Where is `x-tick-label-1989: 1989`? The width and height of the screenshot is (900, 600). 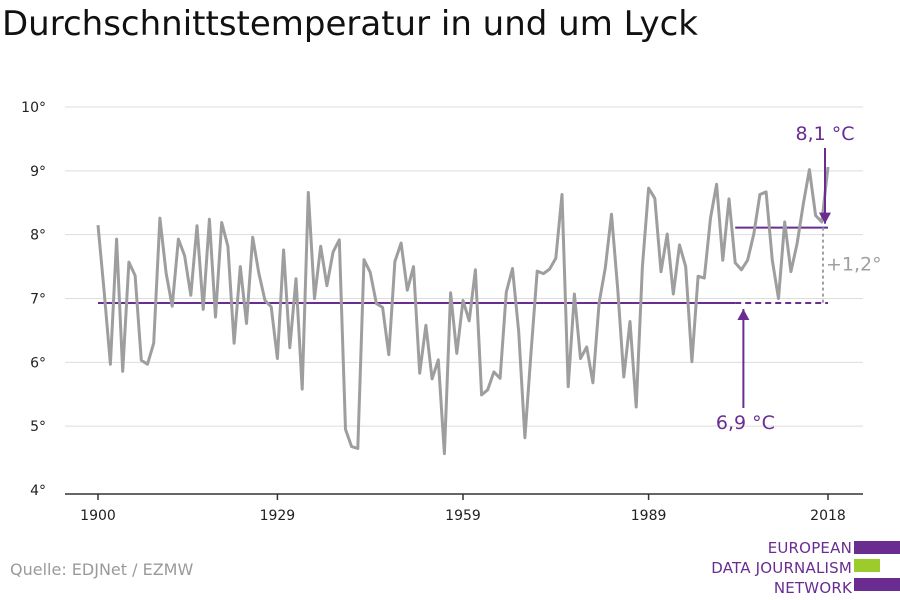
x-tick-label-1989: 1989 is located at coordinates (649, 516).